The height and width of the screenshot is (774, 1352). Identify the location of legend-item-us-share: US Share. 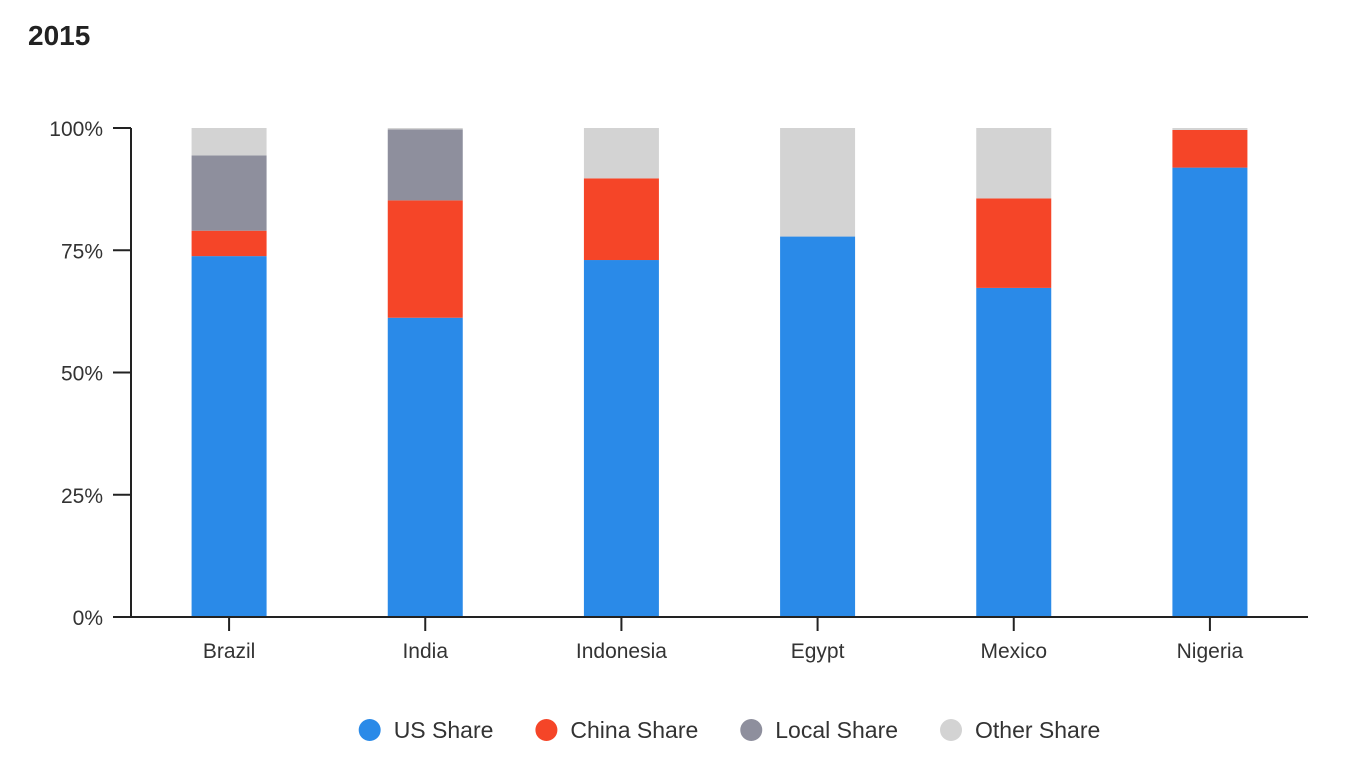
(426, 730).